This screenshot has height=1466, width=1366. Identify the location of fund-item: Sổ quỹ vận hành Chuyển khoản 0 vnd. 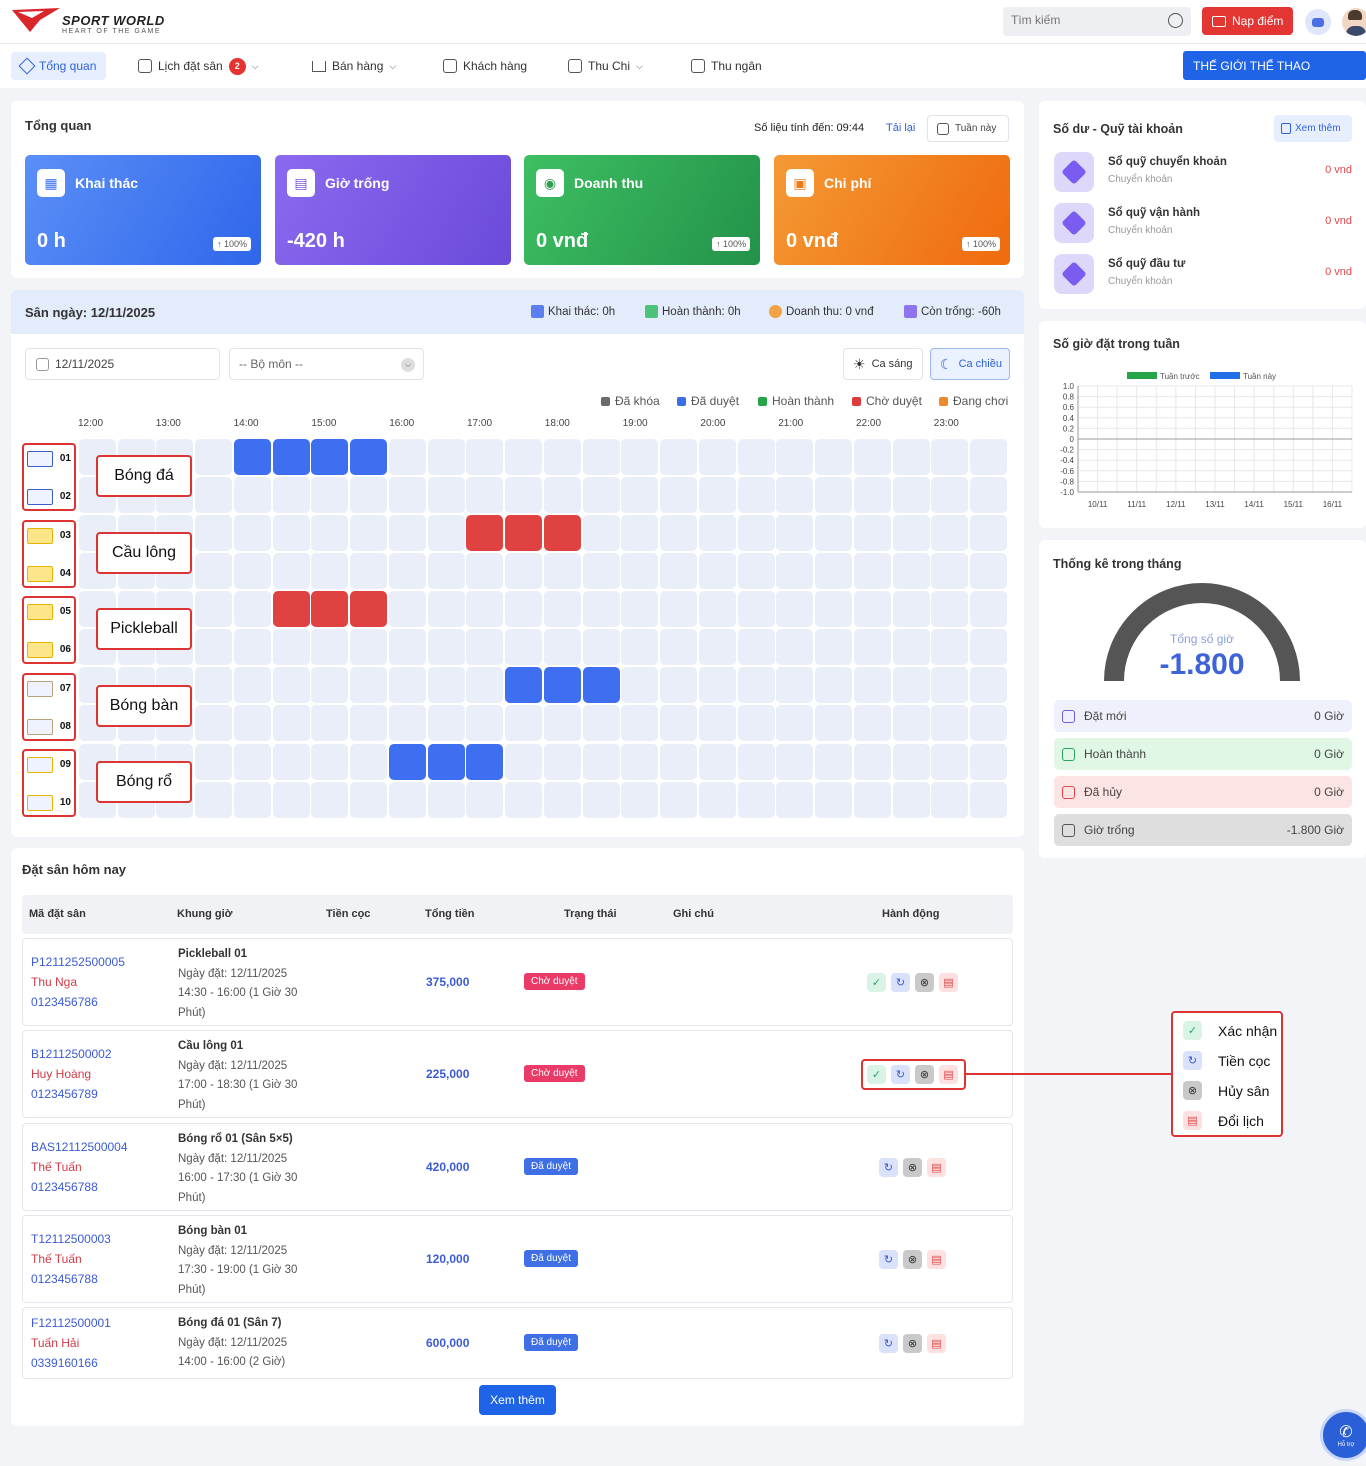
(1204, 225).